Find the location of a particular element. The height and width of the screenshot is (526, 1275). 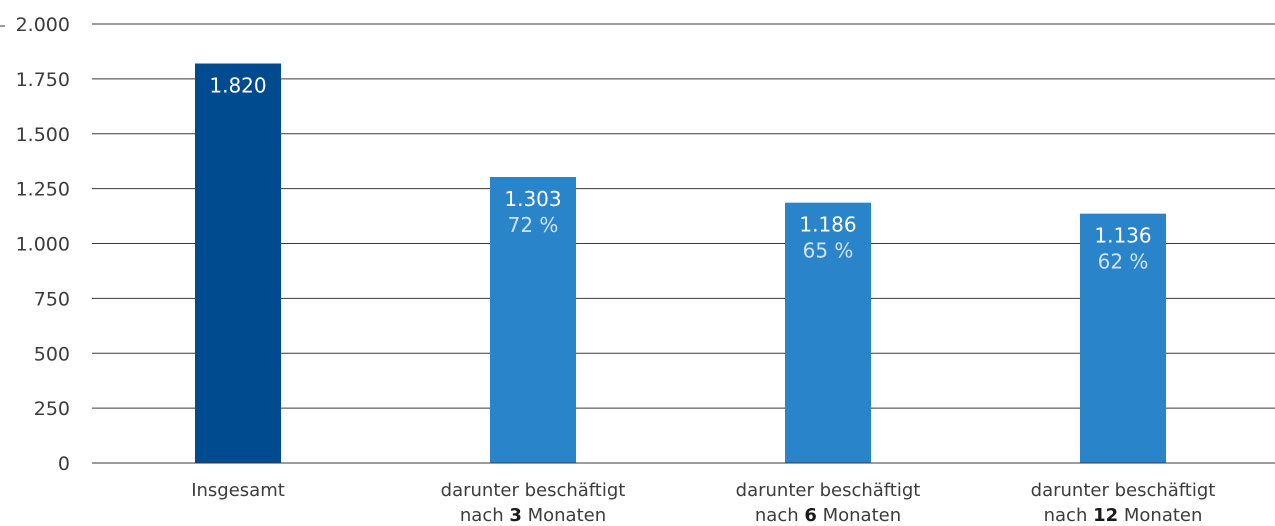

bar-value-label: 1.186 is located at coordinates (827, 225).